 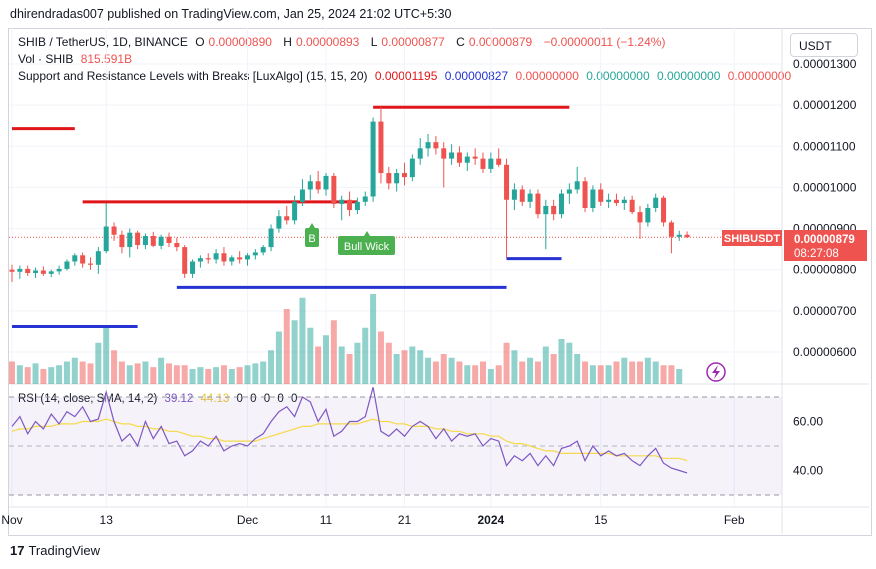 What do you see at coordinates (618, 76) in the screenshot?
I see `indicator-value-4: 0.00000000` at bounding box center [618, 76].